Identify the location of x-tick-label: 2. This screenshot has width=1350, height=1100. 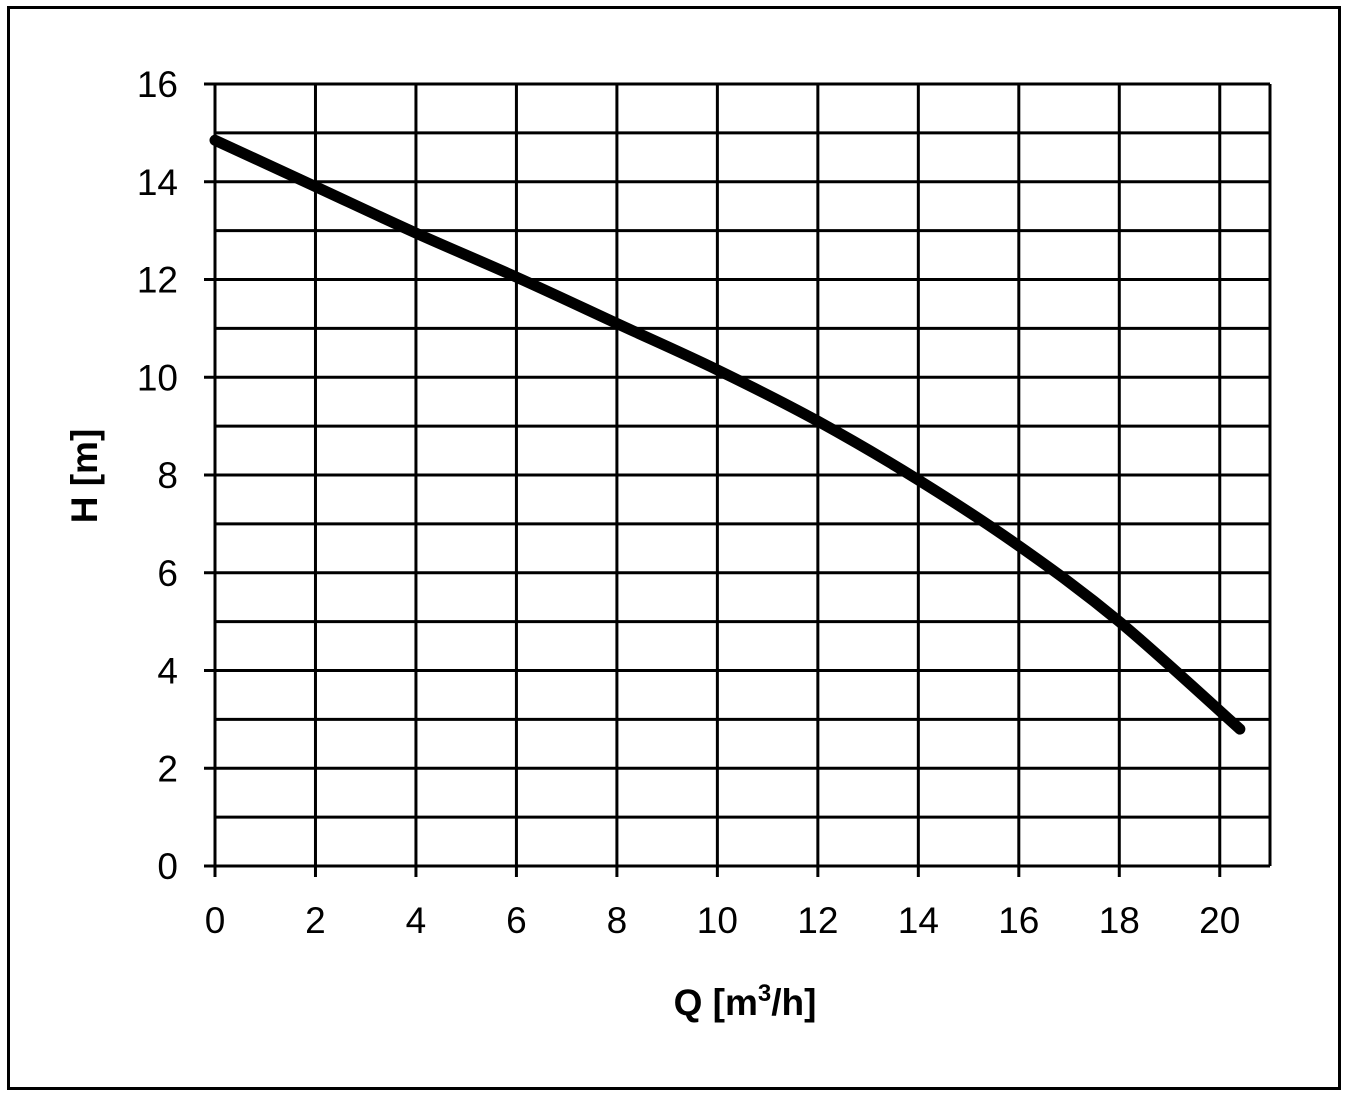
(315, 920).